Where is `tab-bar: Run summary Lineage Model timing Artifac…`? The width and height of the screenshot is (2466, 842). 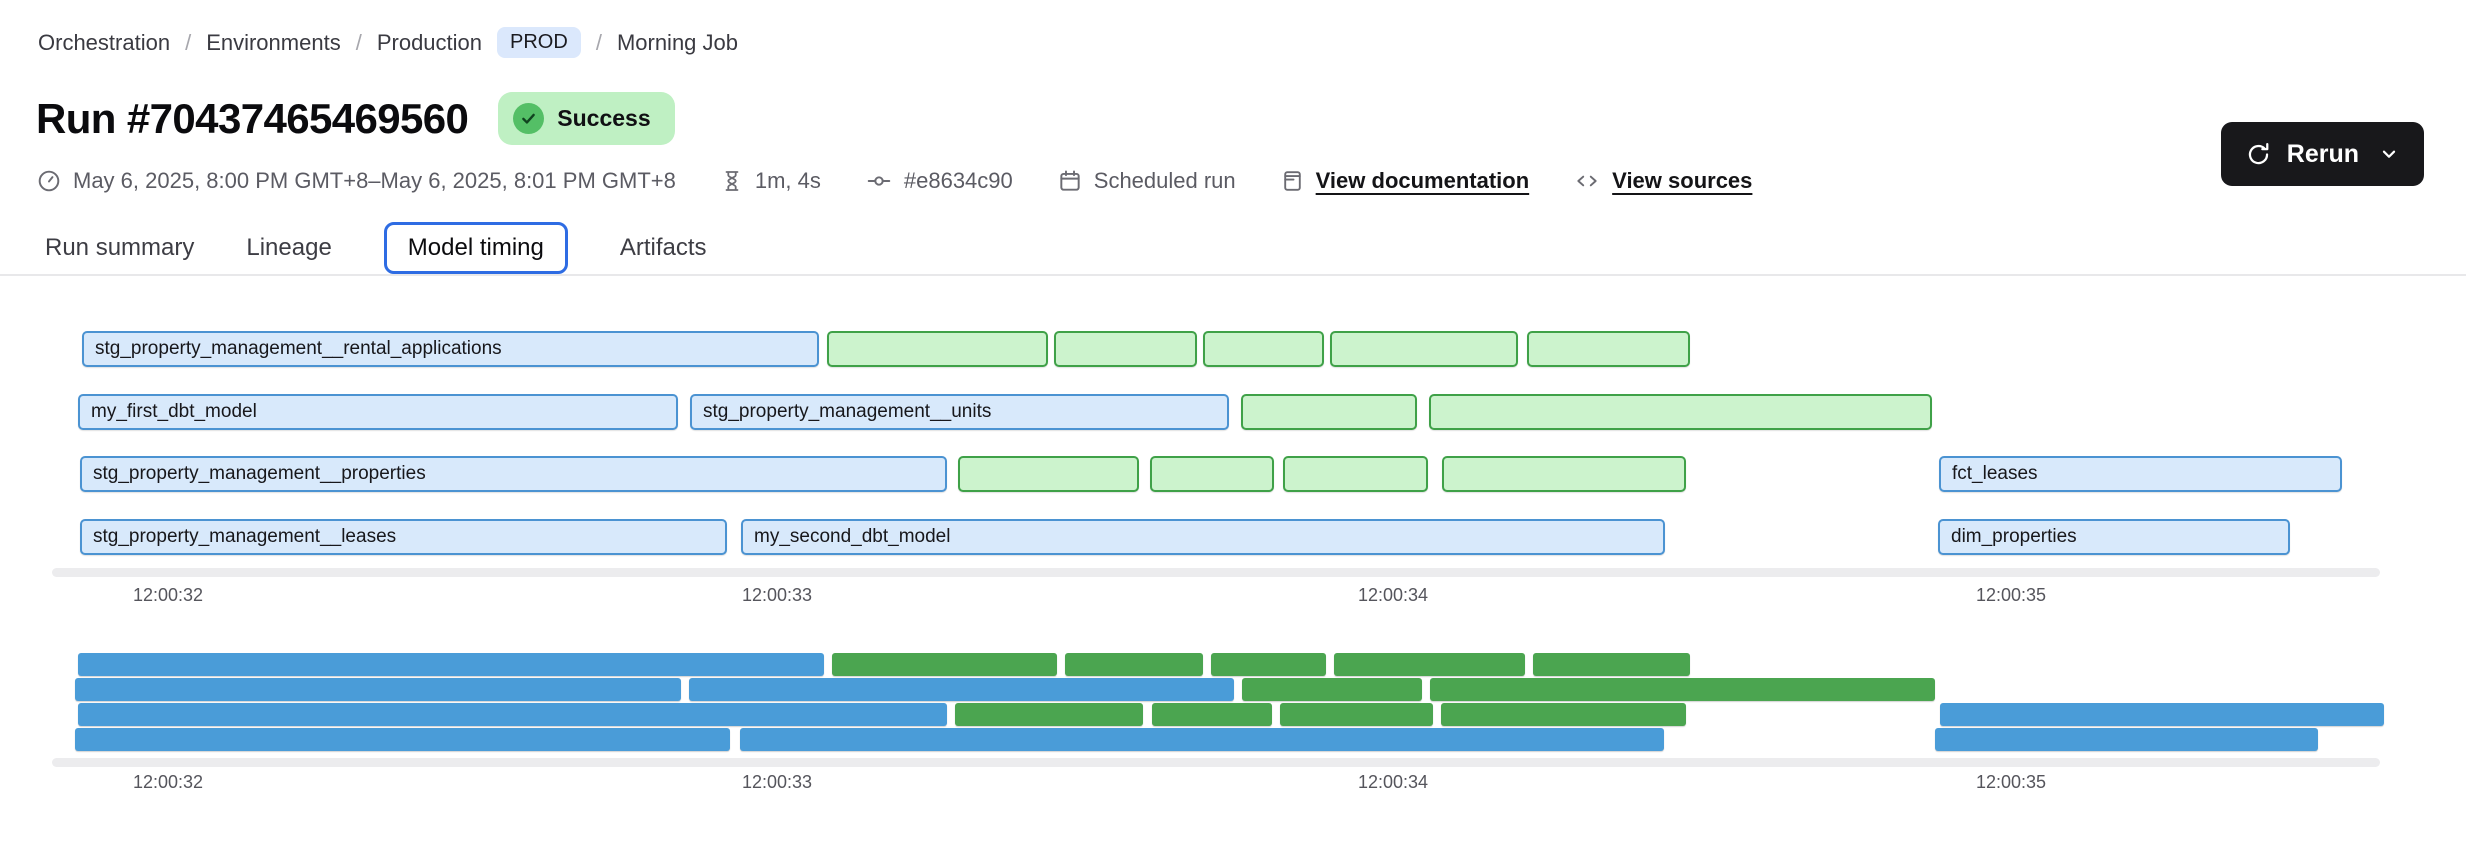 tab-bar: Run summary Lineage Model timing Artifac… is located at coordinates (376, 248).